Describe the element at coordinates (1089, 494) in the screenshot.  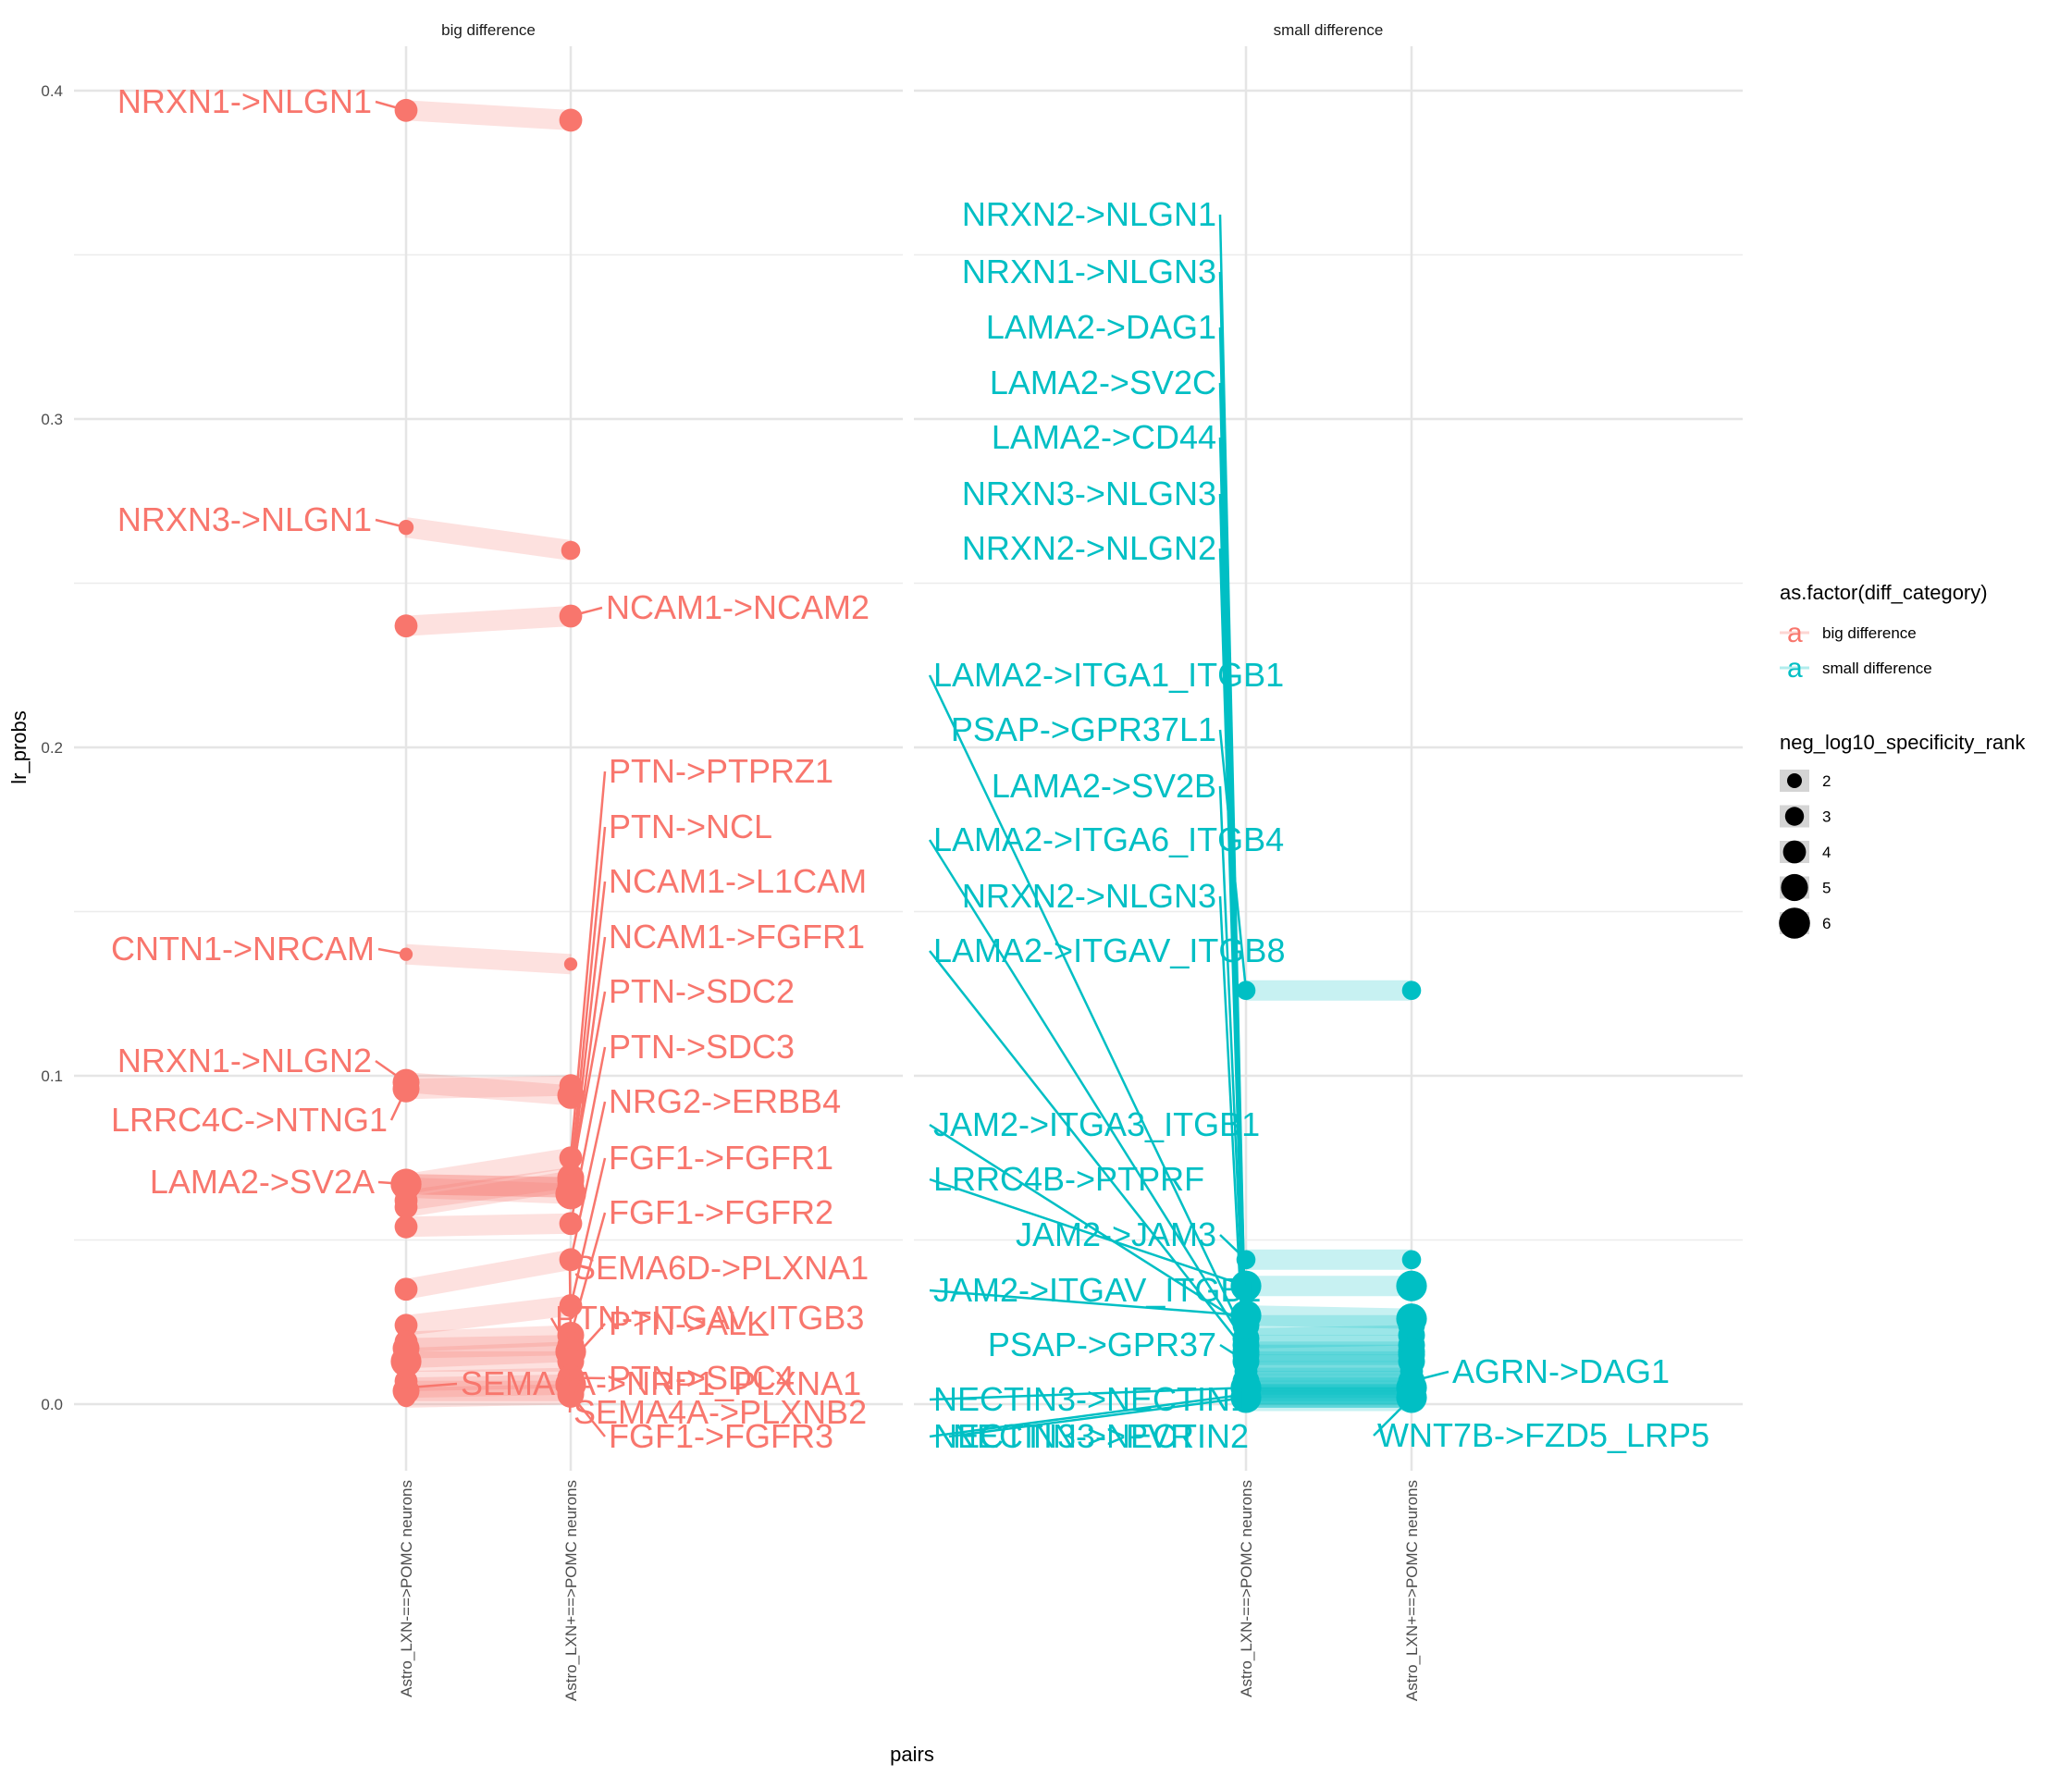
I see `data-label: NRXN3->NLGN3` at that location.